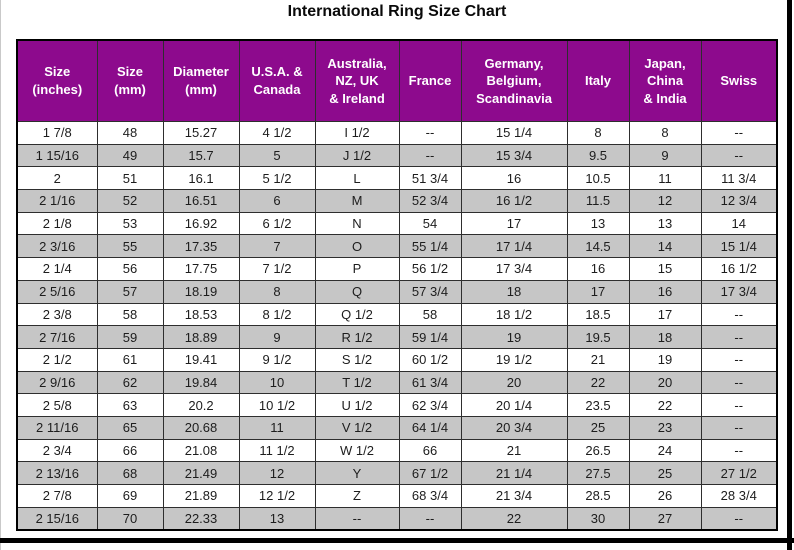 The height and width of the screenshot is (550, 794). Describe the element at coordinates (57, 178) in the screenshot. I see `table-cell: 2` at that location.